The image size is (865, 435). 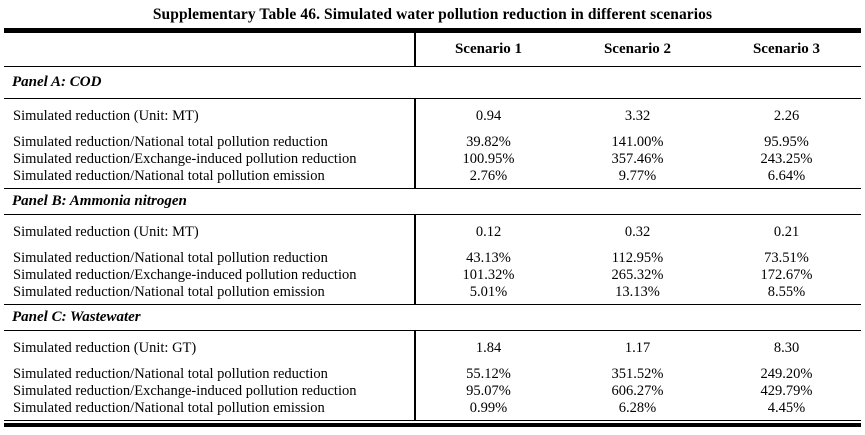 I want to click on cell-value: 100.95%, so click(x=488, y=159).